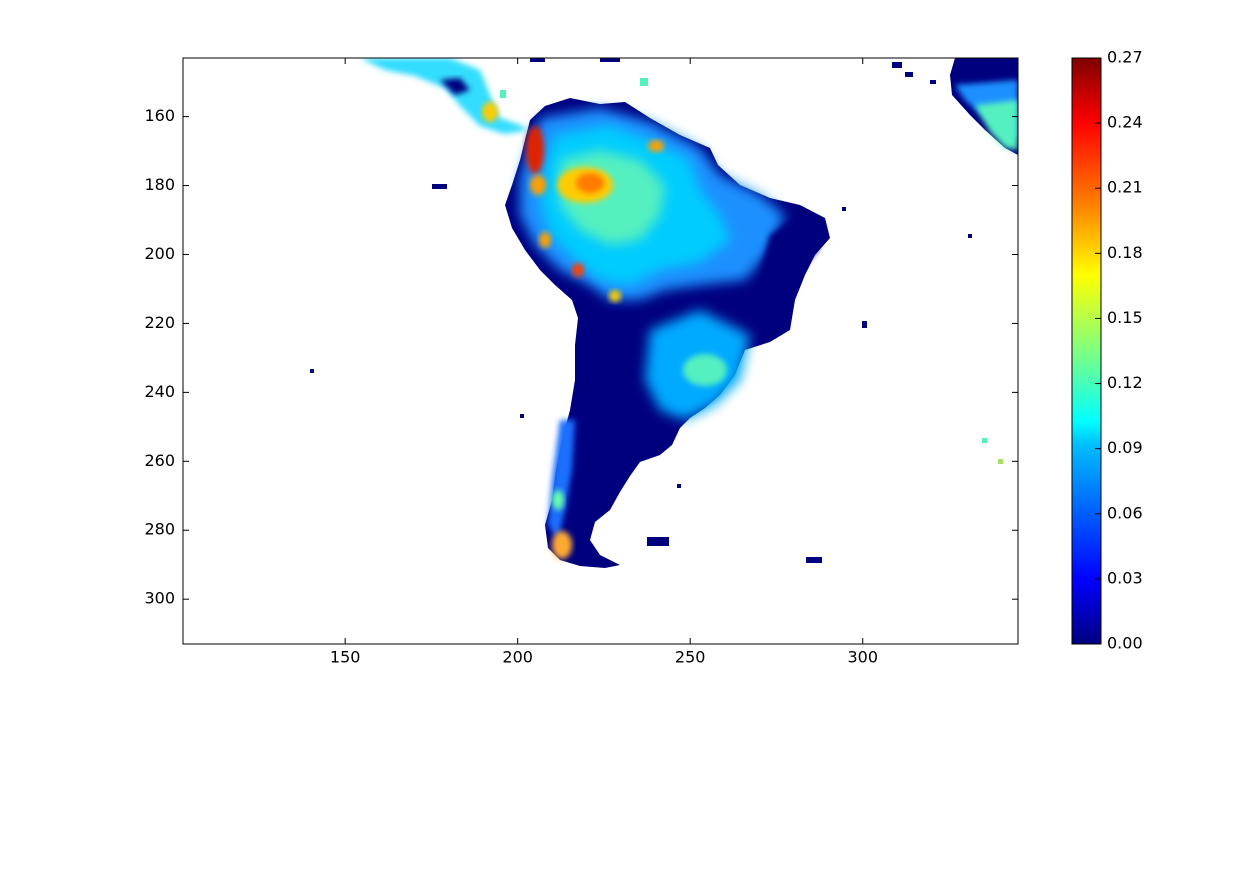 Image resolution: width=1233 pixels, height=887 pixels. Describe the element at coordinates (862, 657) in the screenshot. I see `x-tick-label: 300` at that location.